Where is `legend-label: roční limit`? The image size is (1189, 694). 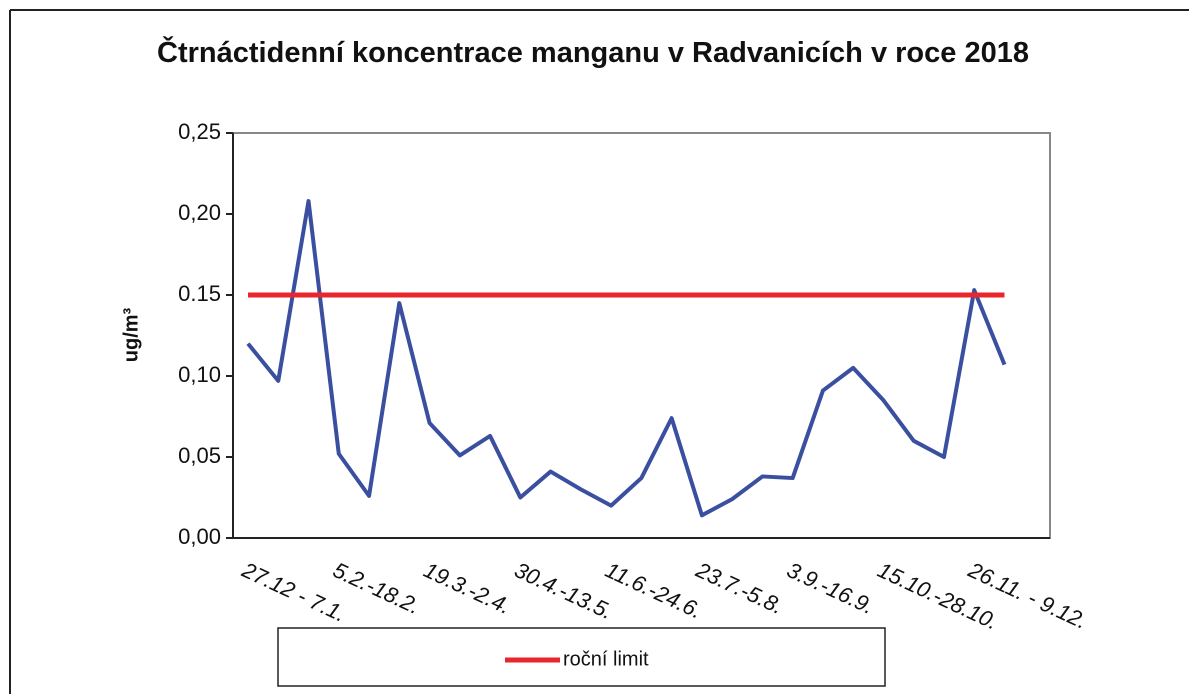
legend-label: roční limit is located at coordinates (606, 659).